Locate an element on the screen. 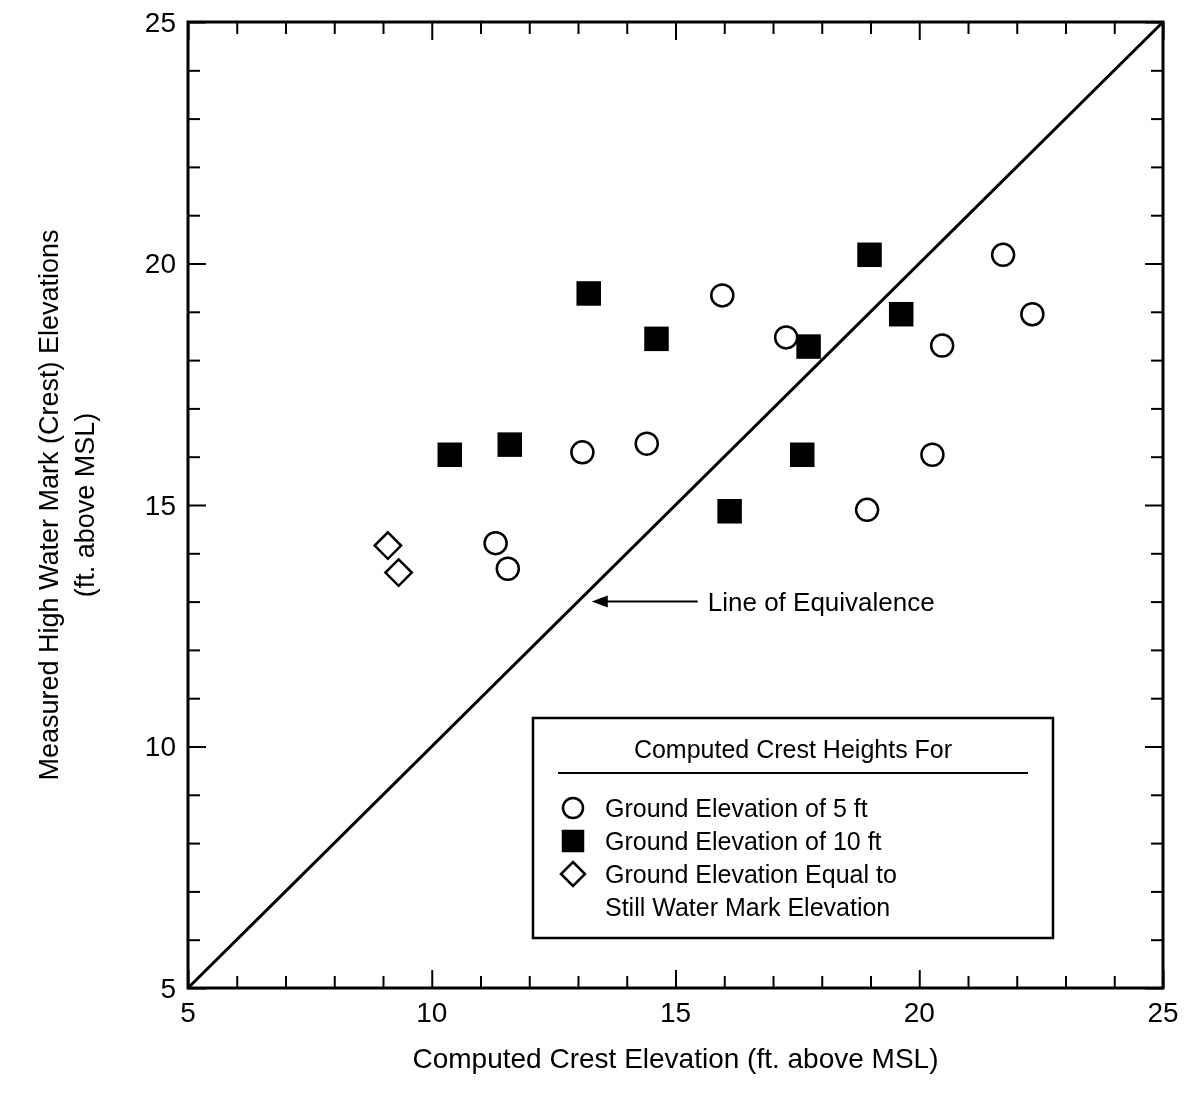  x-tick-label: 5 is located at coordinates (188, 1012).